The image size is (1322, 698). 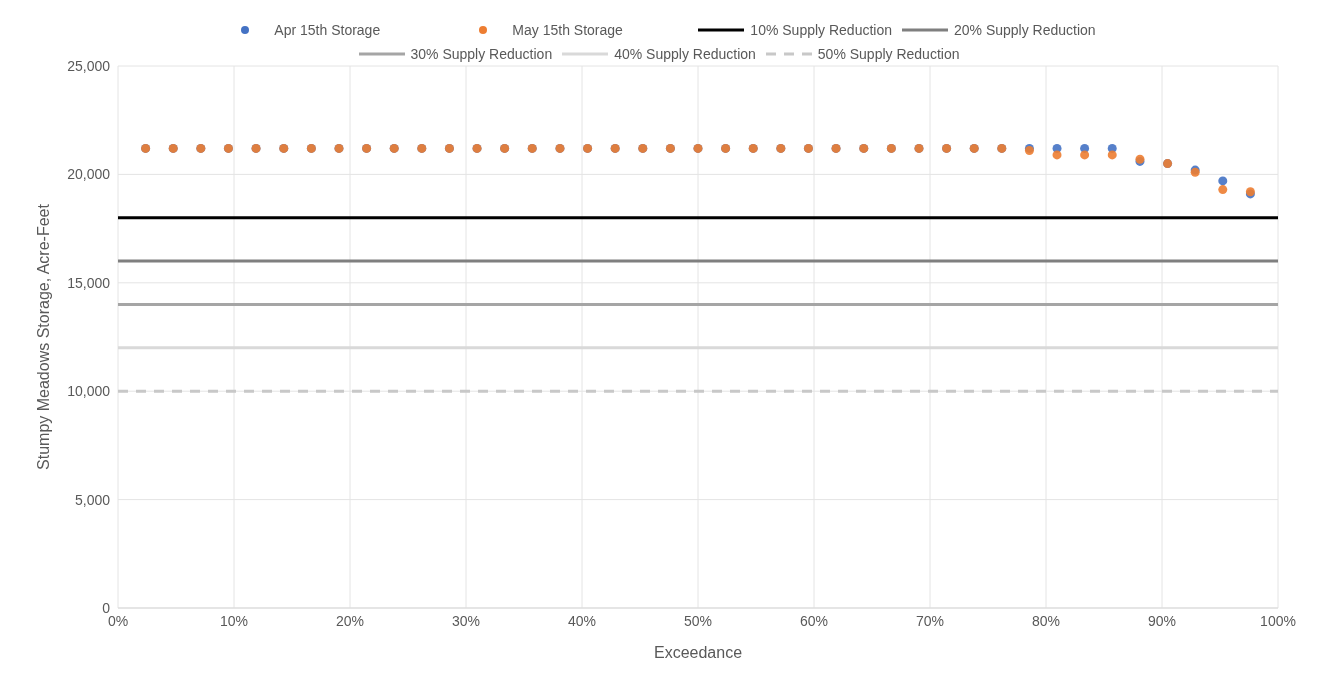 What do you see at coordinates (43, 336) in the screenshot?
I see `y-axis-title: Stumpy Meadows Storage, Acre-Feet` at bounding box center [43, 336].